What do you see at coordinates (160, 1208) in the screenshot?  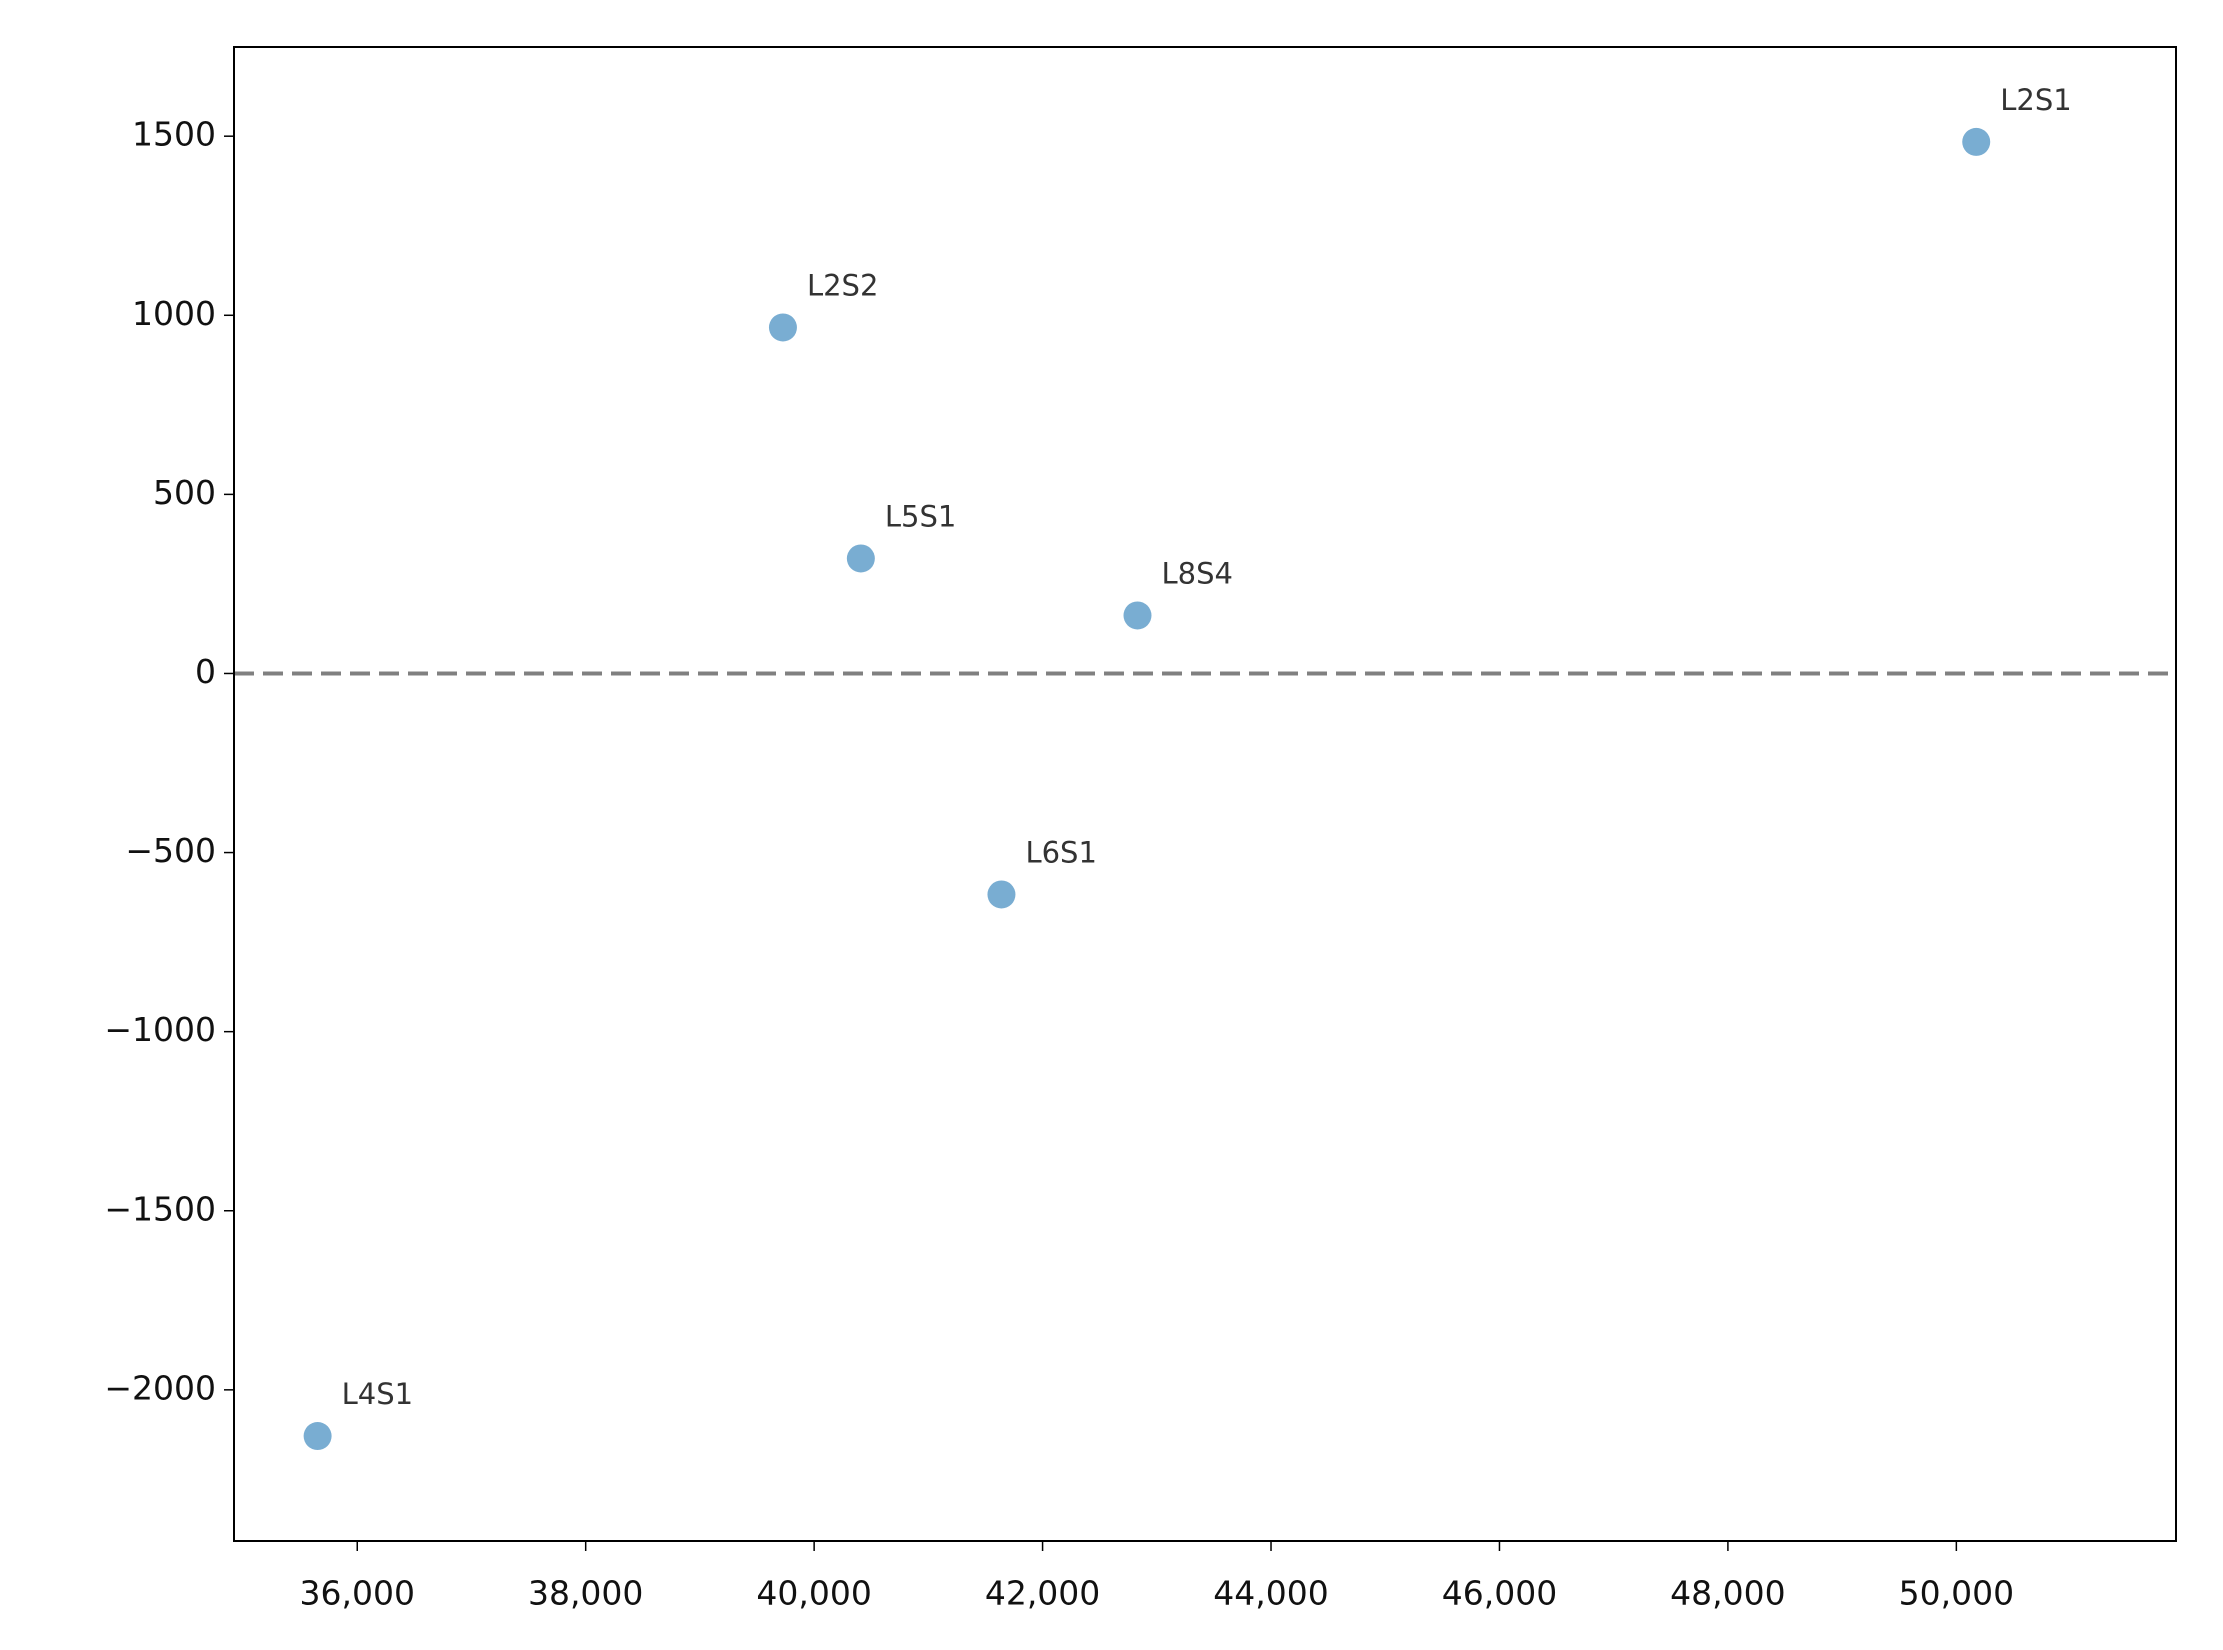 I see `y-tick-label: −1500` at bounding box center [160, 1208].